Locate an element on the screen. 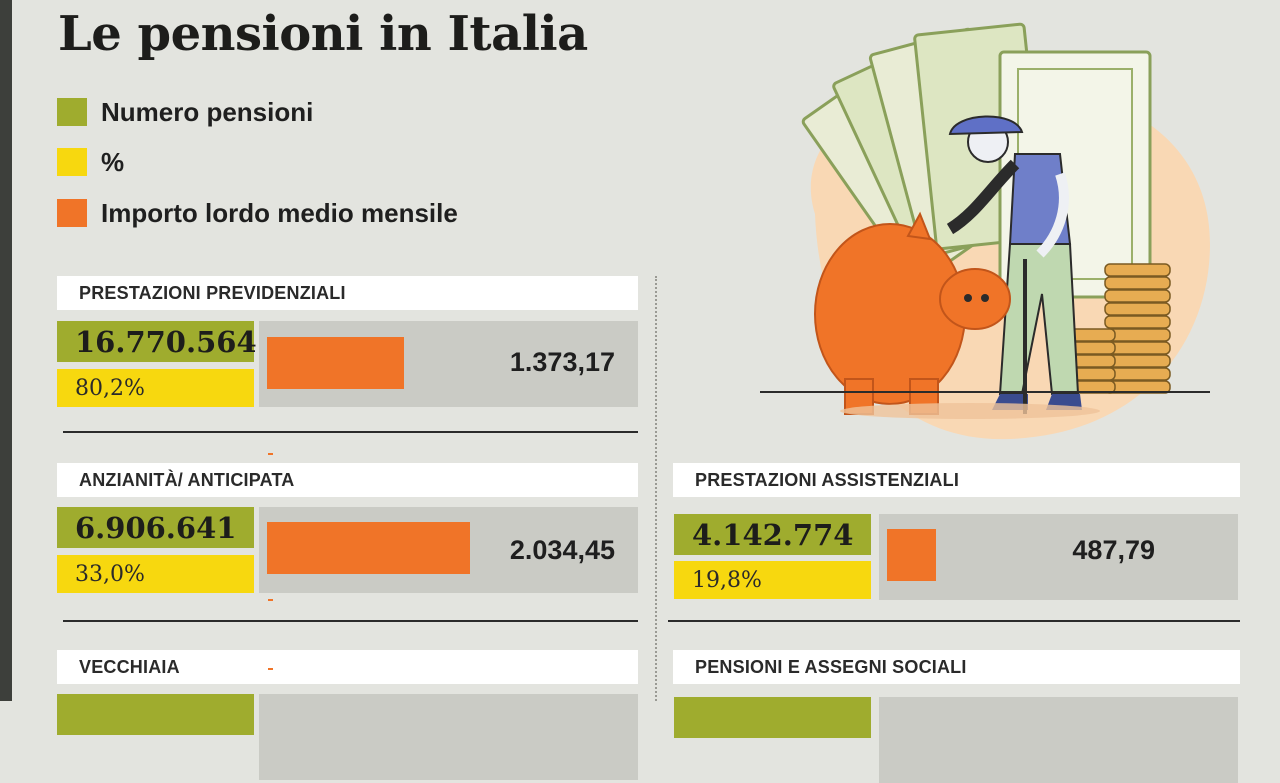 The image size is (1280, 783). percent-assistenziali: 19,8% is located at coordinates (772, 580).